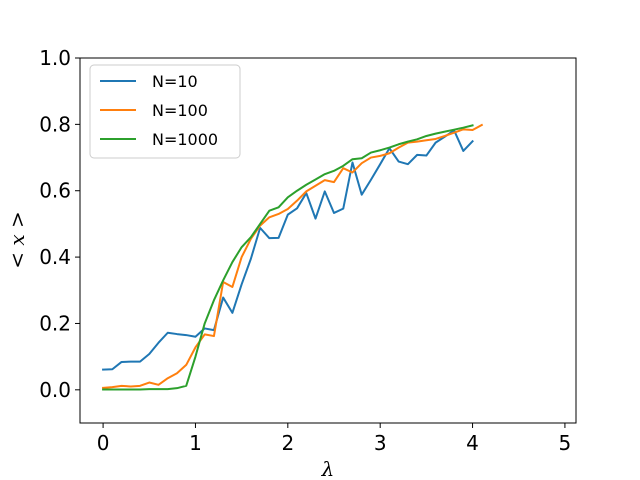 The width and height of the screenshot is (640, 480). Describe the element at coordinates (55, 191) in the screenshot. I see `y-tick-label: 0.6` at that location.